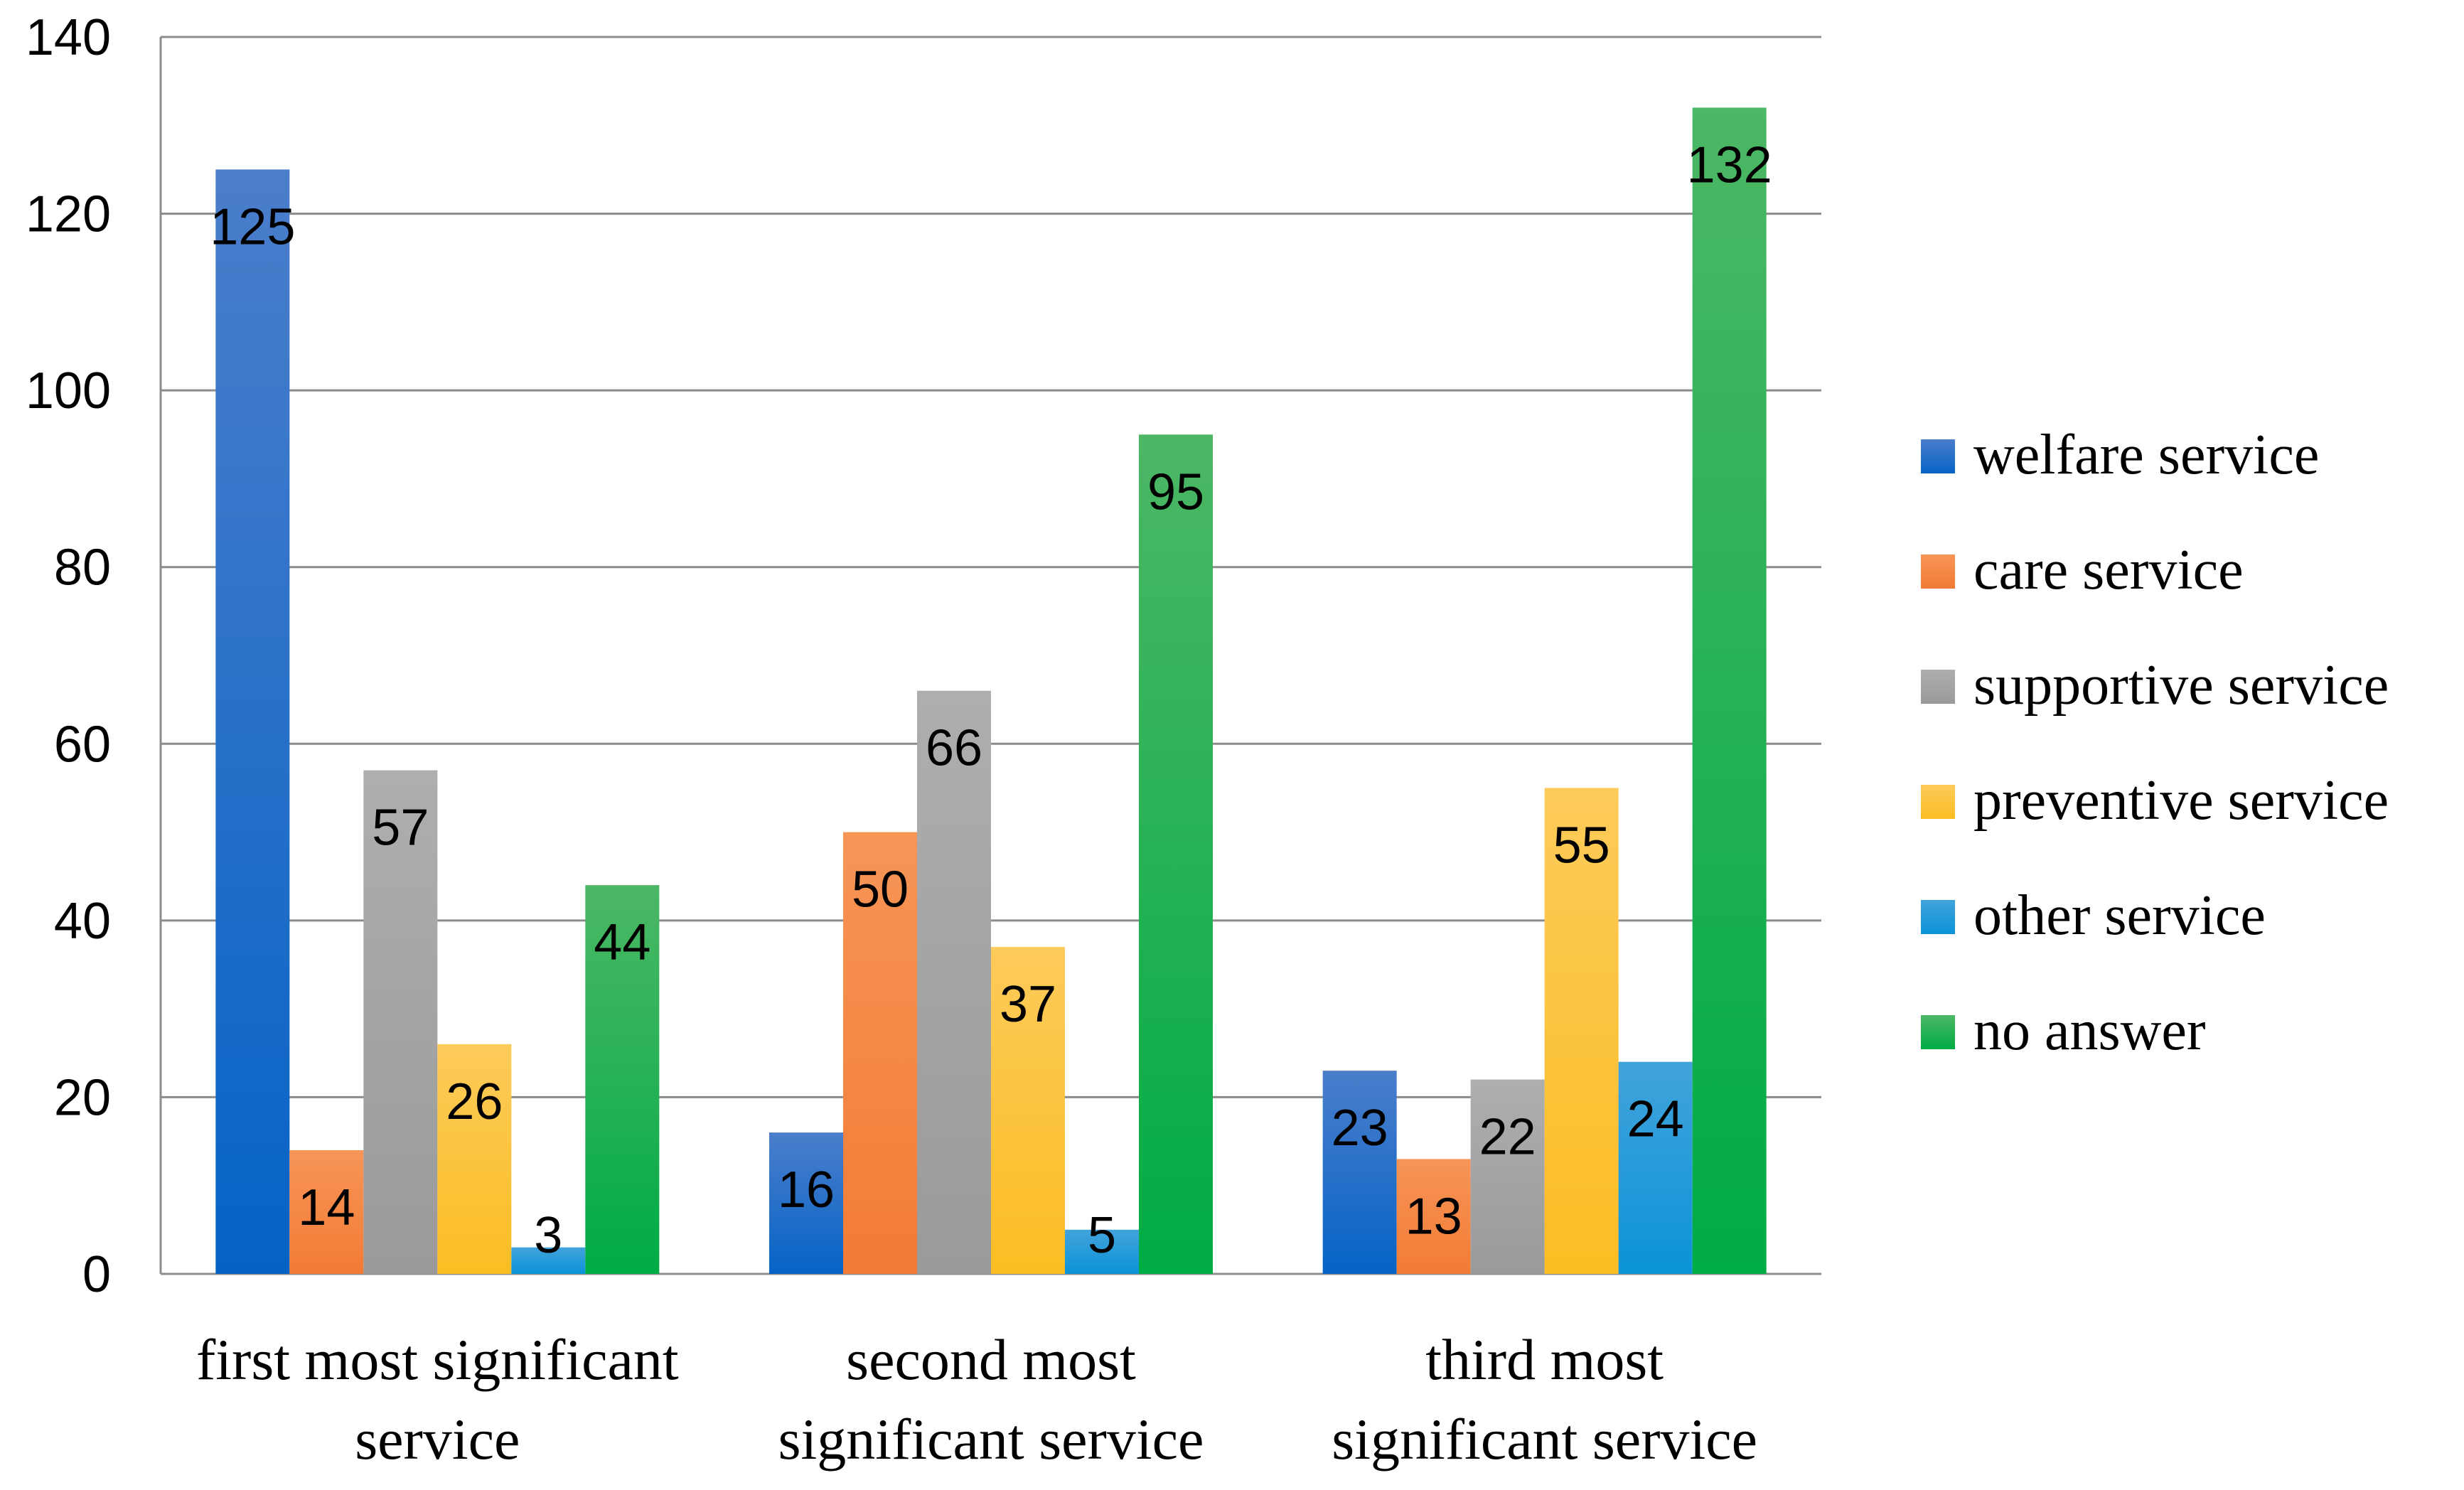  Describe the element at coordinates (1729, 164) in the screenshot. I see `data-label: 132` at that location.